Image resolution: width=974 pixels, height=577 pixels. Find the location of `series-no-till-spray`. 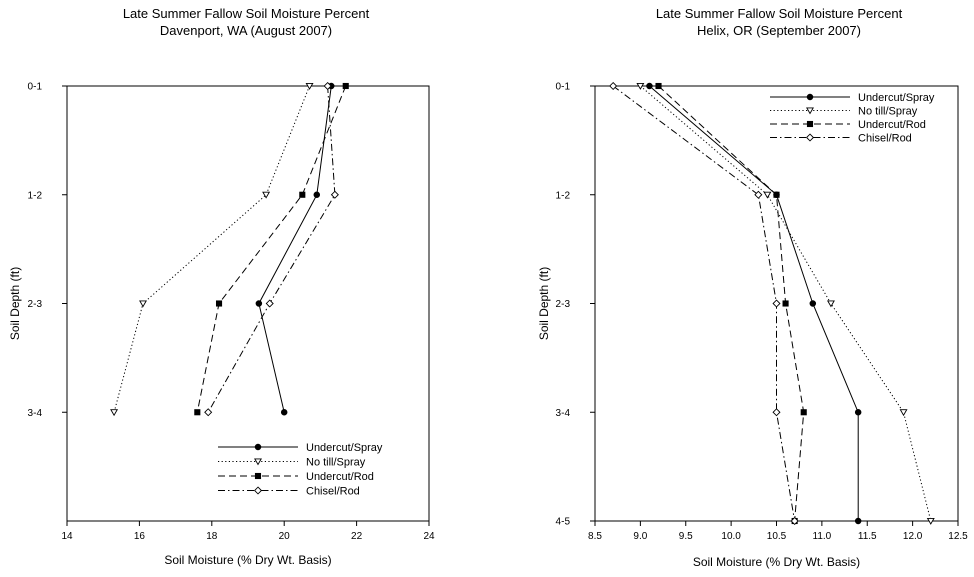

series-no-till-spray is located at coordinates (212, 249).